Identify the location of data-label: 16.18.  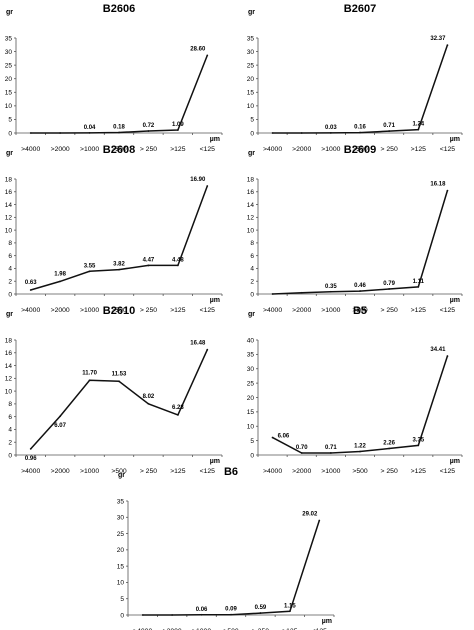
(438, 185).